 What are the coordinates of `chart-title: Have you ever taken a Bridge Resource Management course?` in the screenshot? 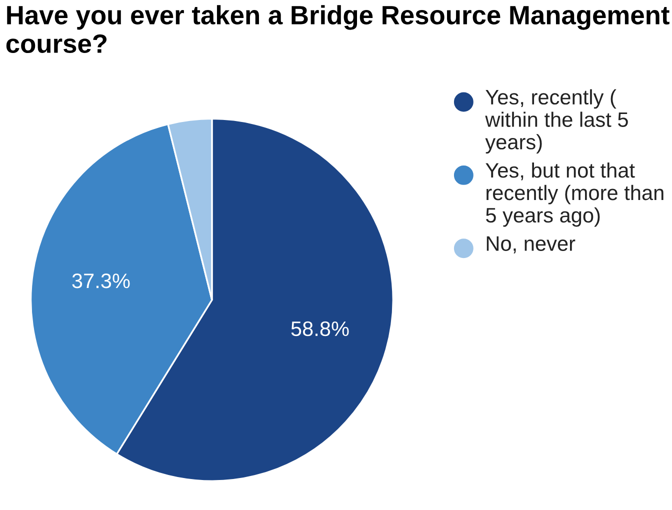 It's located at (338, 29).